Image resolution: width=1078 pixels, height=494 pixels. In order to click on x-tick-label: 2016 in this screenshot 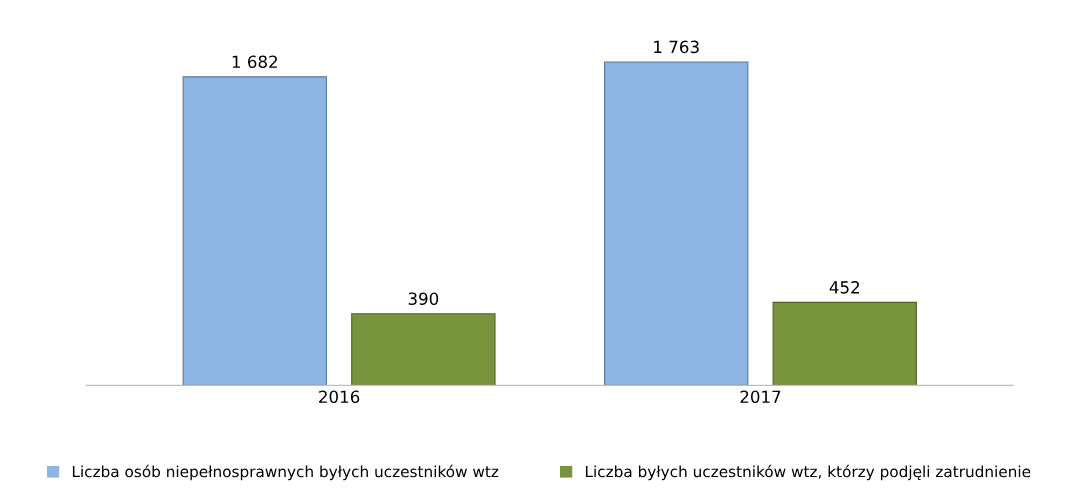, I will do `click(339, 397)`.